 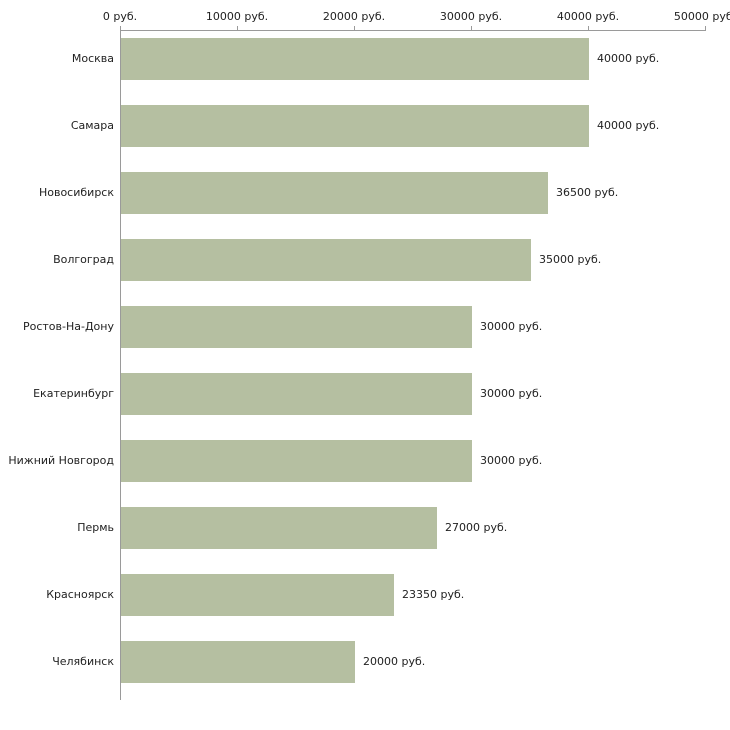 I want to click on category-label: Новосибирск, so click(x=76, y=192).